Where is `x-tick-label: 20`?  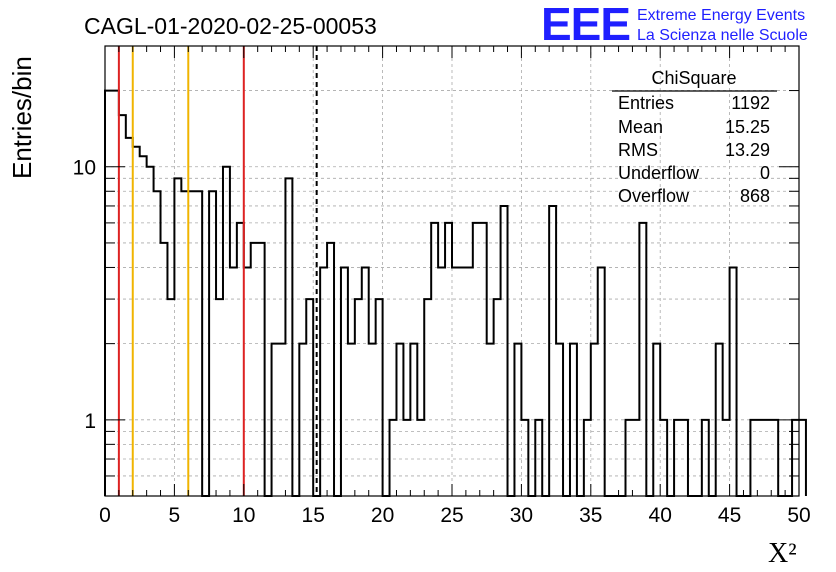 x-tick-label: 20 is located at coordinates (382, 515).